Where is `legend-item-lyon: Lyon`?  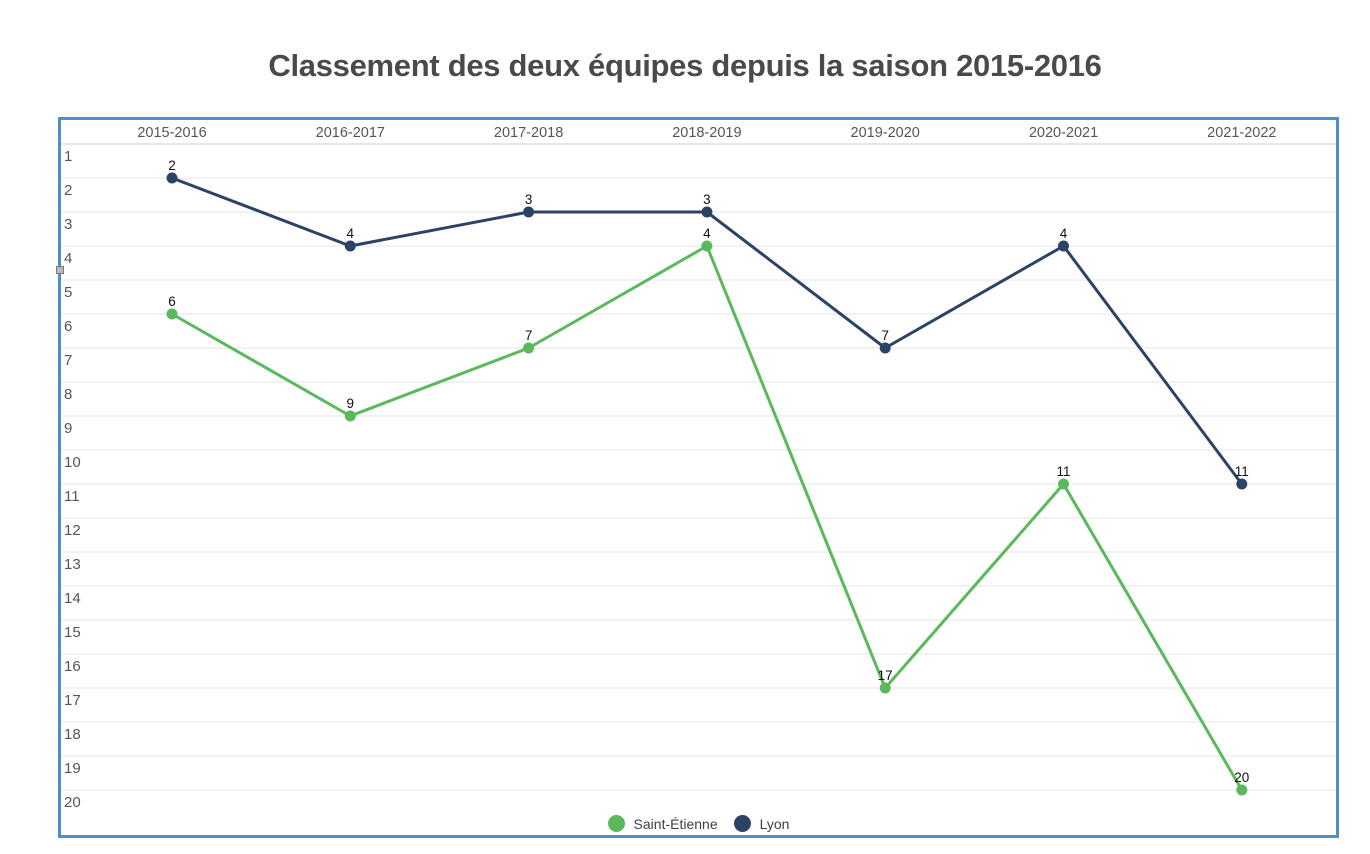 legend-item-lyon: Lyon is located at coordinates (761, 823).